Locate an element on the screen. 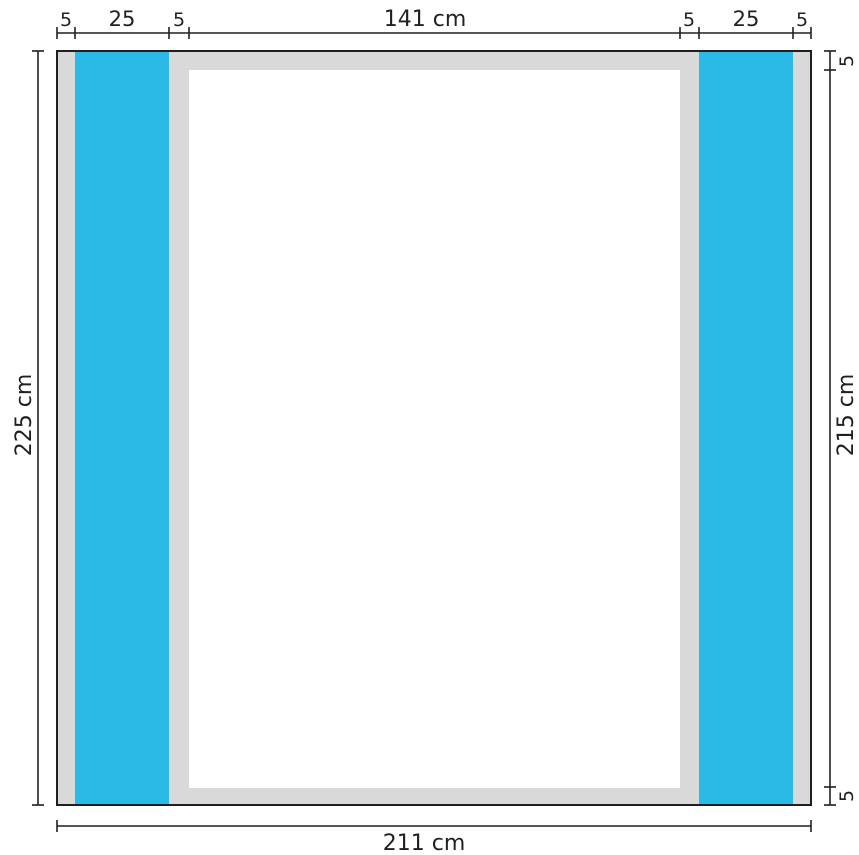  left-dimension-line is located at coordinates (38, 428).